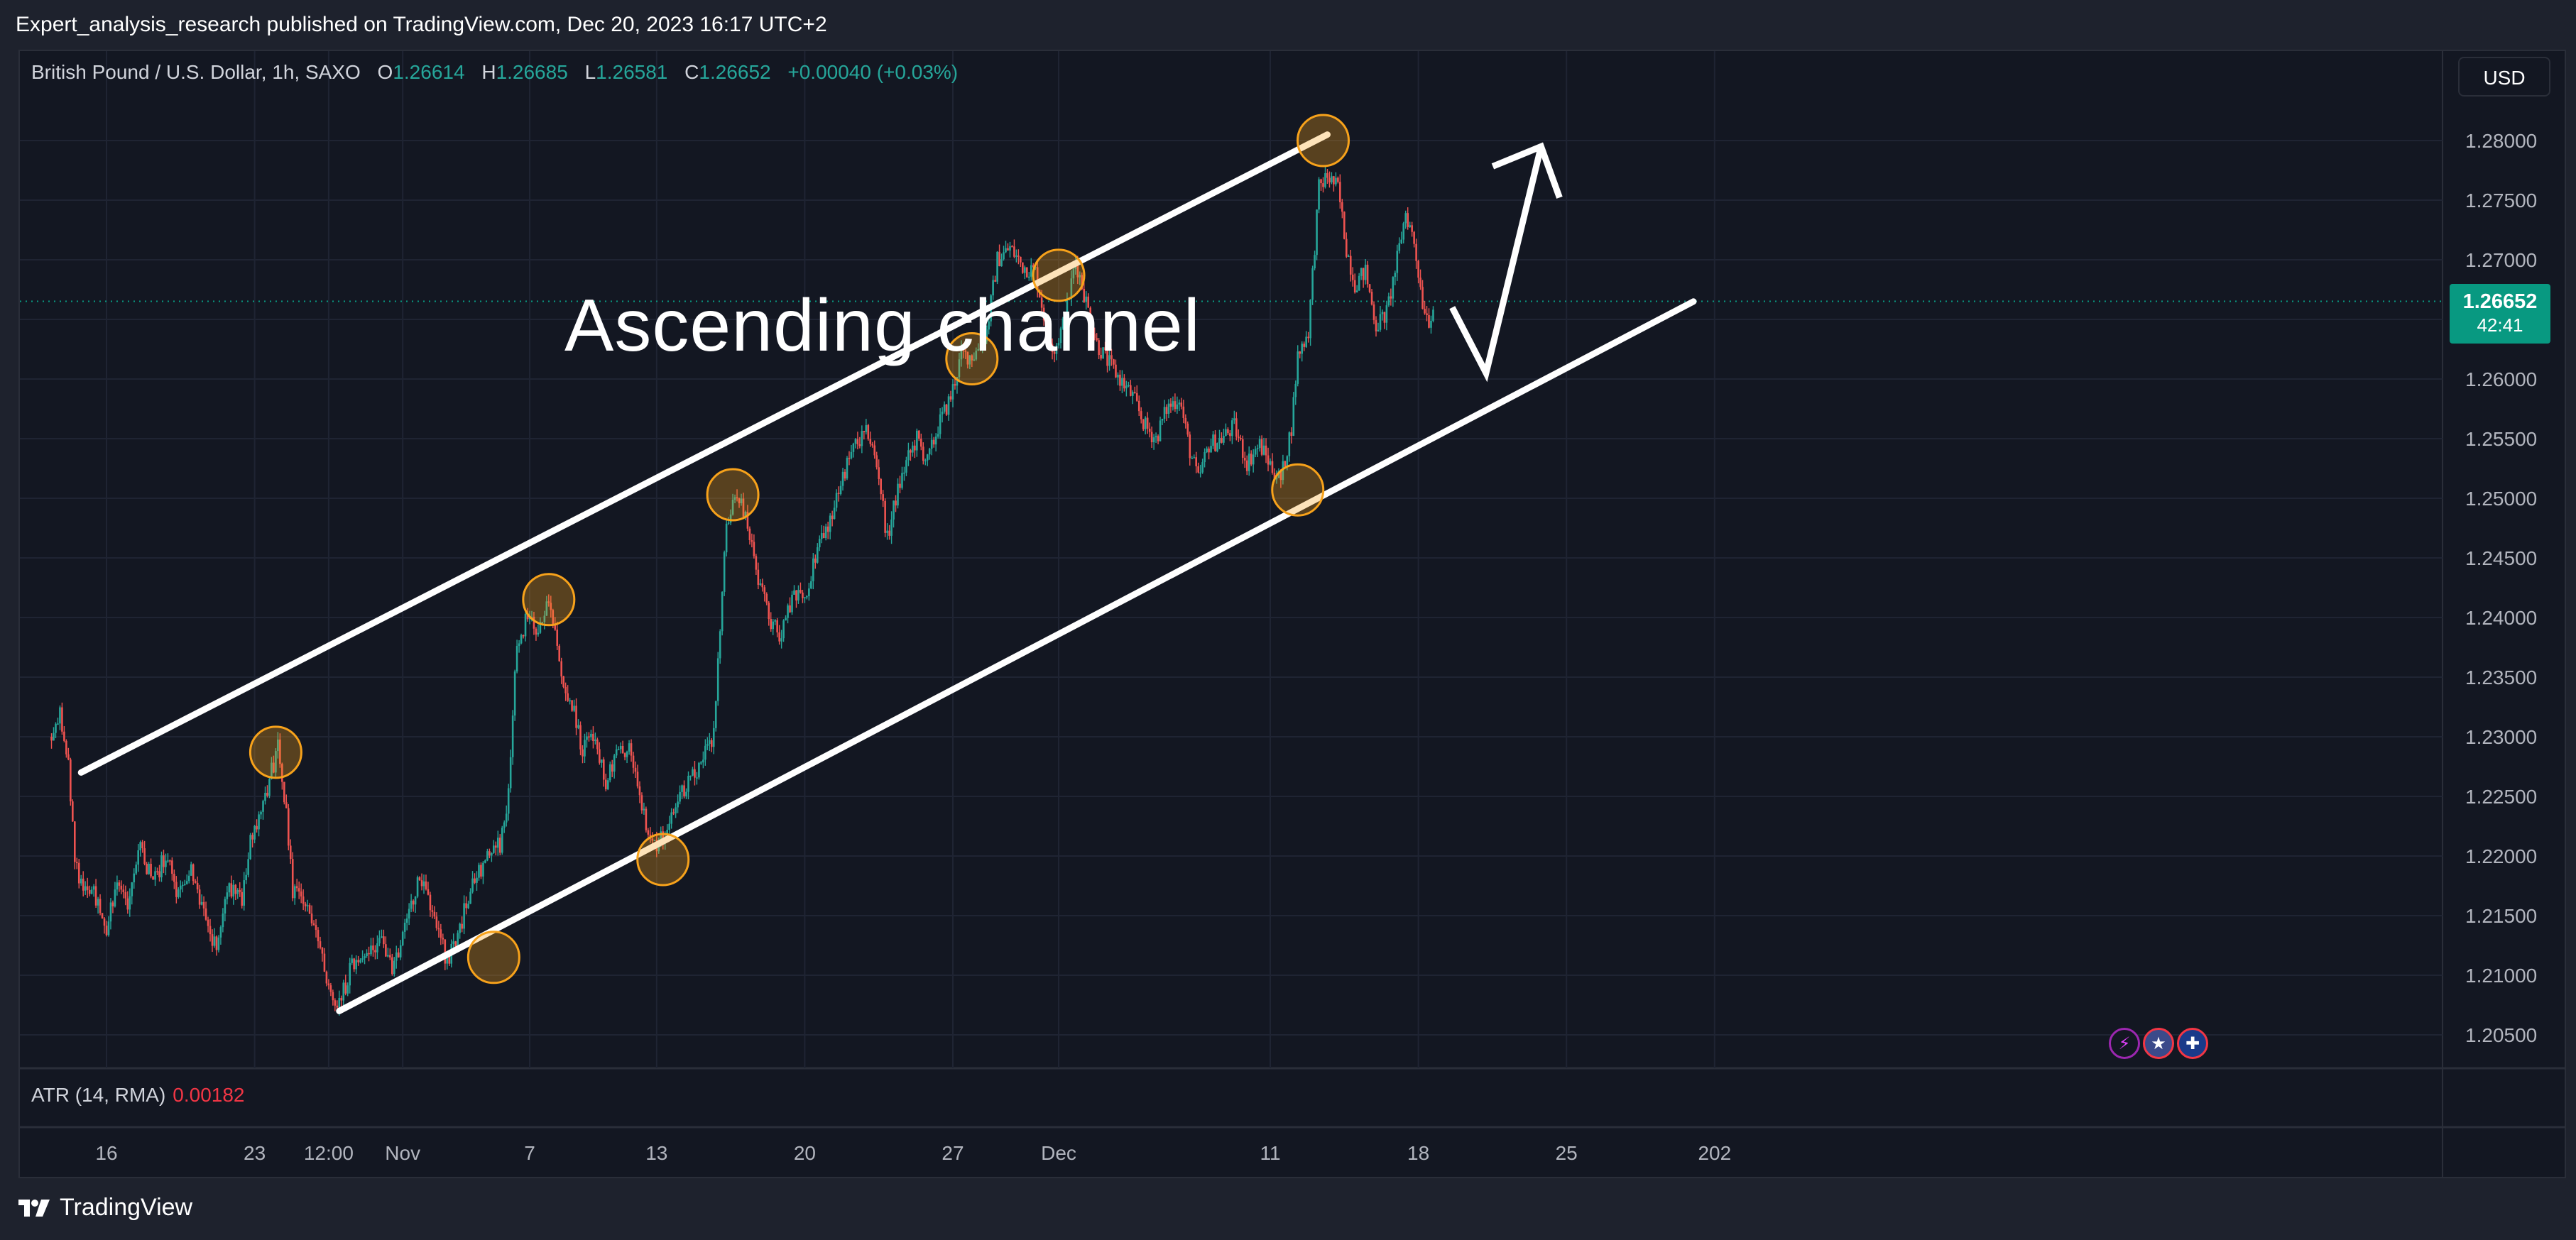 The width and height of the screenshot is (2576, 1240). Describe the element at coordinates (196, 72) in the screenshot. I see `symbol-name: British Pound / U.S. Dollar, 1h, SAXO` at that location.